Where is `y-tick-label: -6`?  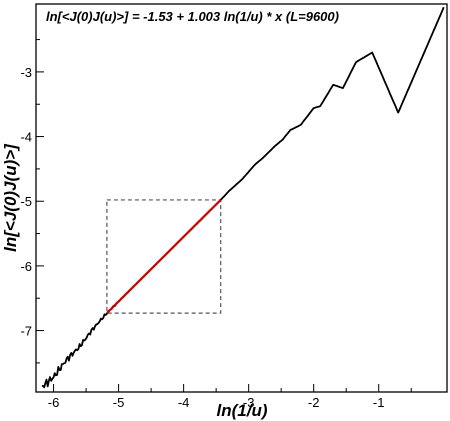
y-tick-label: -6 is located at coordinates (26, 266).